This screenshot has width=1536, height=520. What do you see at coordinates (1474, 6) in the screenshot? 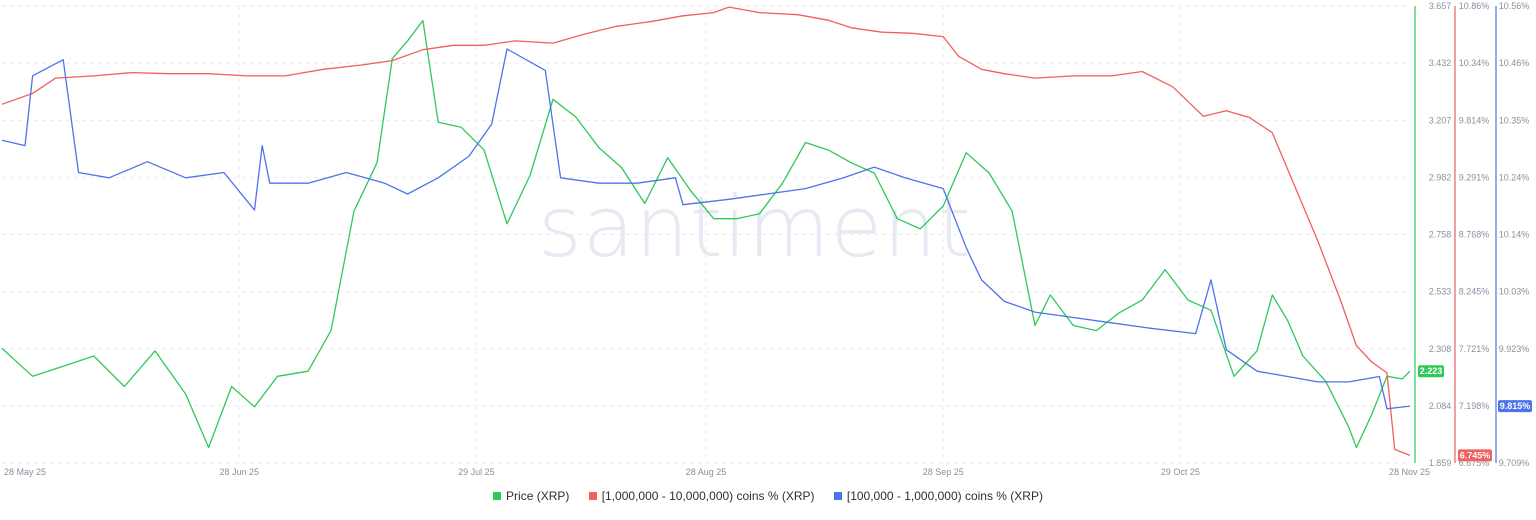
I see `y-tick-label-large_holders: 10.86%` at bounding box center [1474, 6].